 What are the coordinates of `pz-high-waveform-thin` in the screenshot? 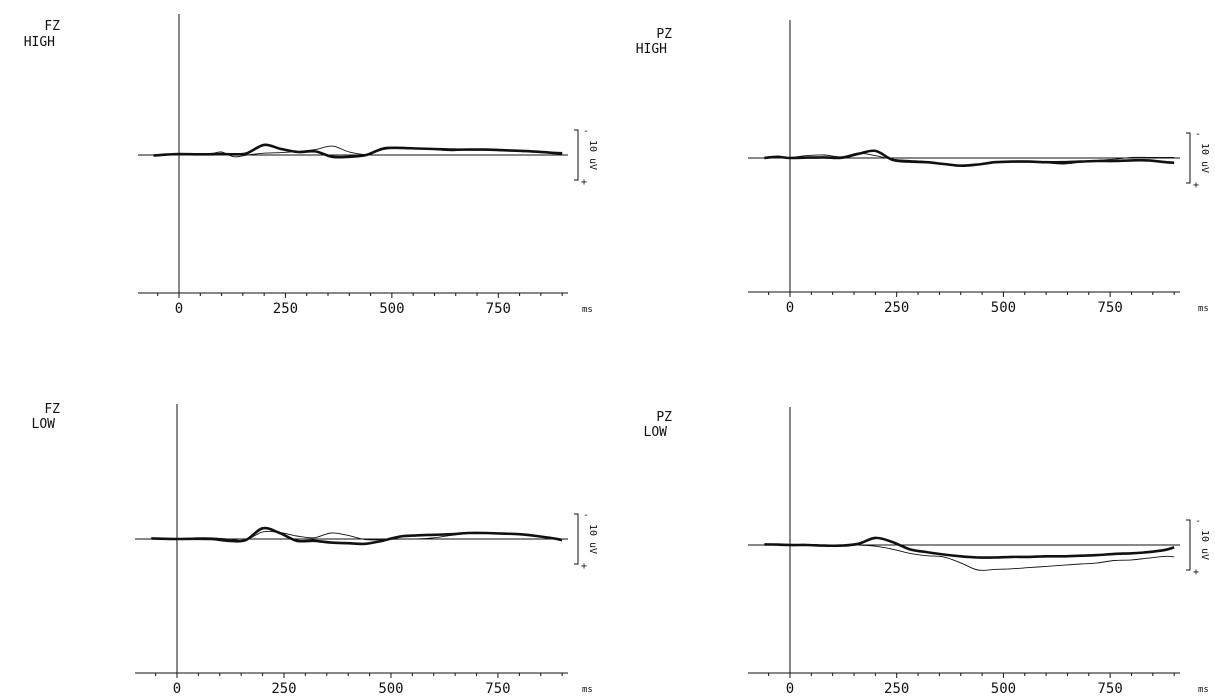 It's located at (969, 159).